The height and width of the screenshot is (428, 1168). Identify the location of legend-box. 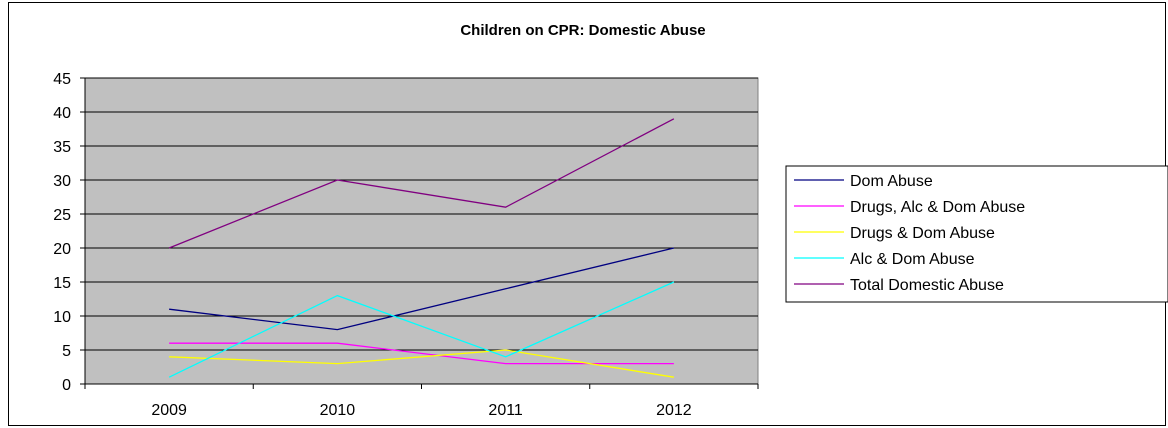
(976, 234).